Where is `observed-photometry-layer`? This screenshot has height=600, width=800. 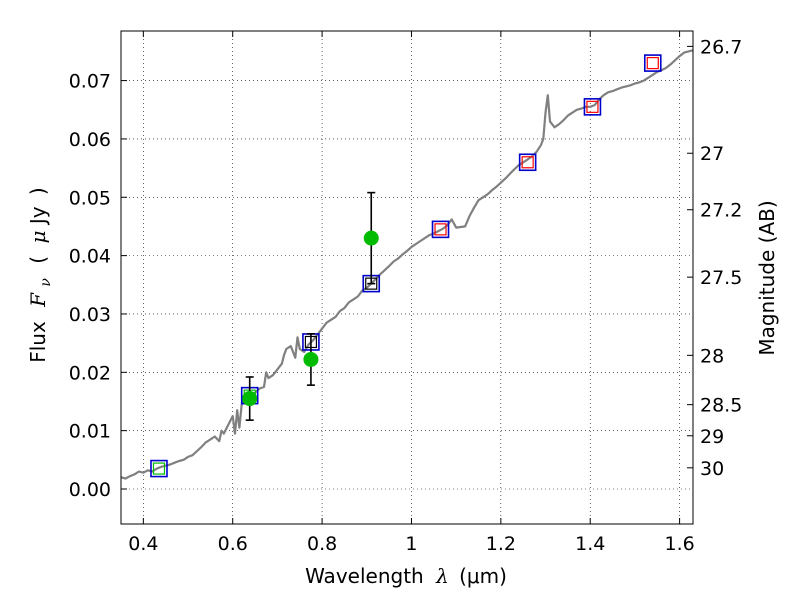 observed-photometry-layer is located at coordinates (310, 306).